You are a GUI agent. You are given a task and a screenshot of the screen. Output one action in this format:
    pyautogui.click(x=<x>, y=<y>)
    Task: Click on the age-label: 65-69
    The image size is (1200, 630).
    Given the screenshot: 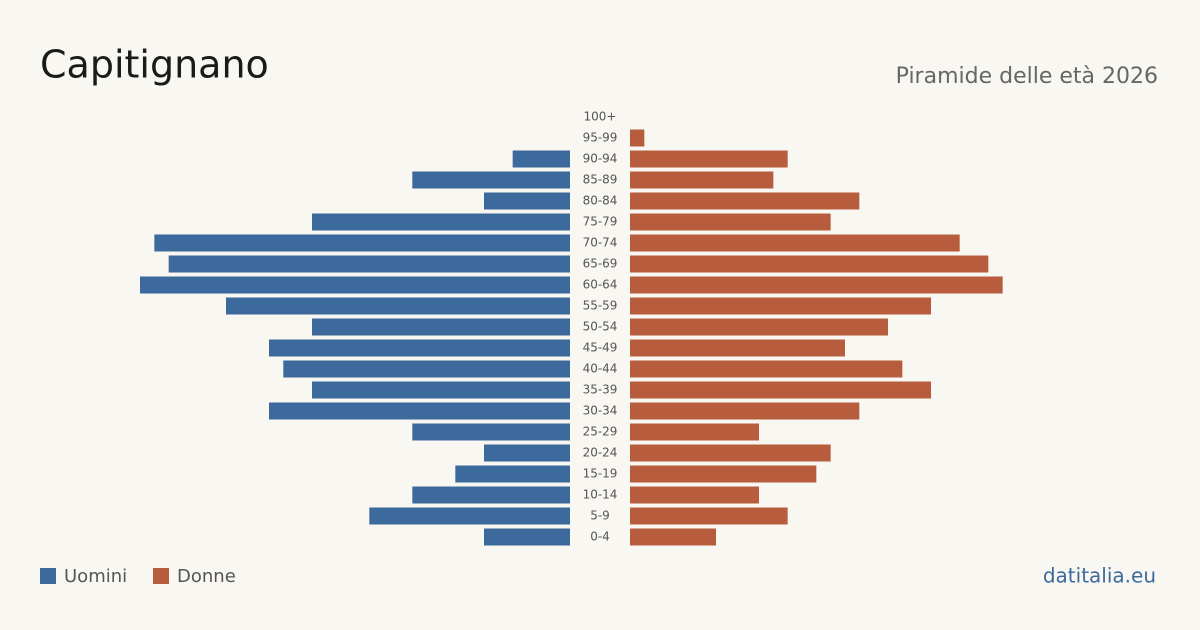 What is the action you would take?
    pyautogui.click(x=600, y=264)
    